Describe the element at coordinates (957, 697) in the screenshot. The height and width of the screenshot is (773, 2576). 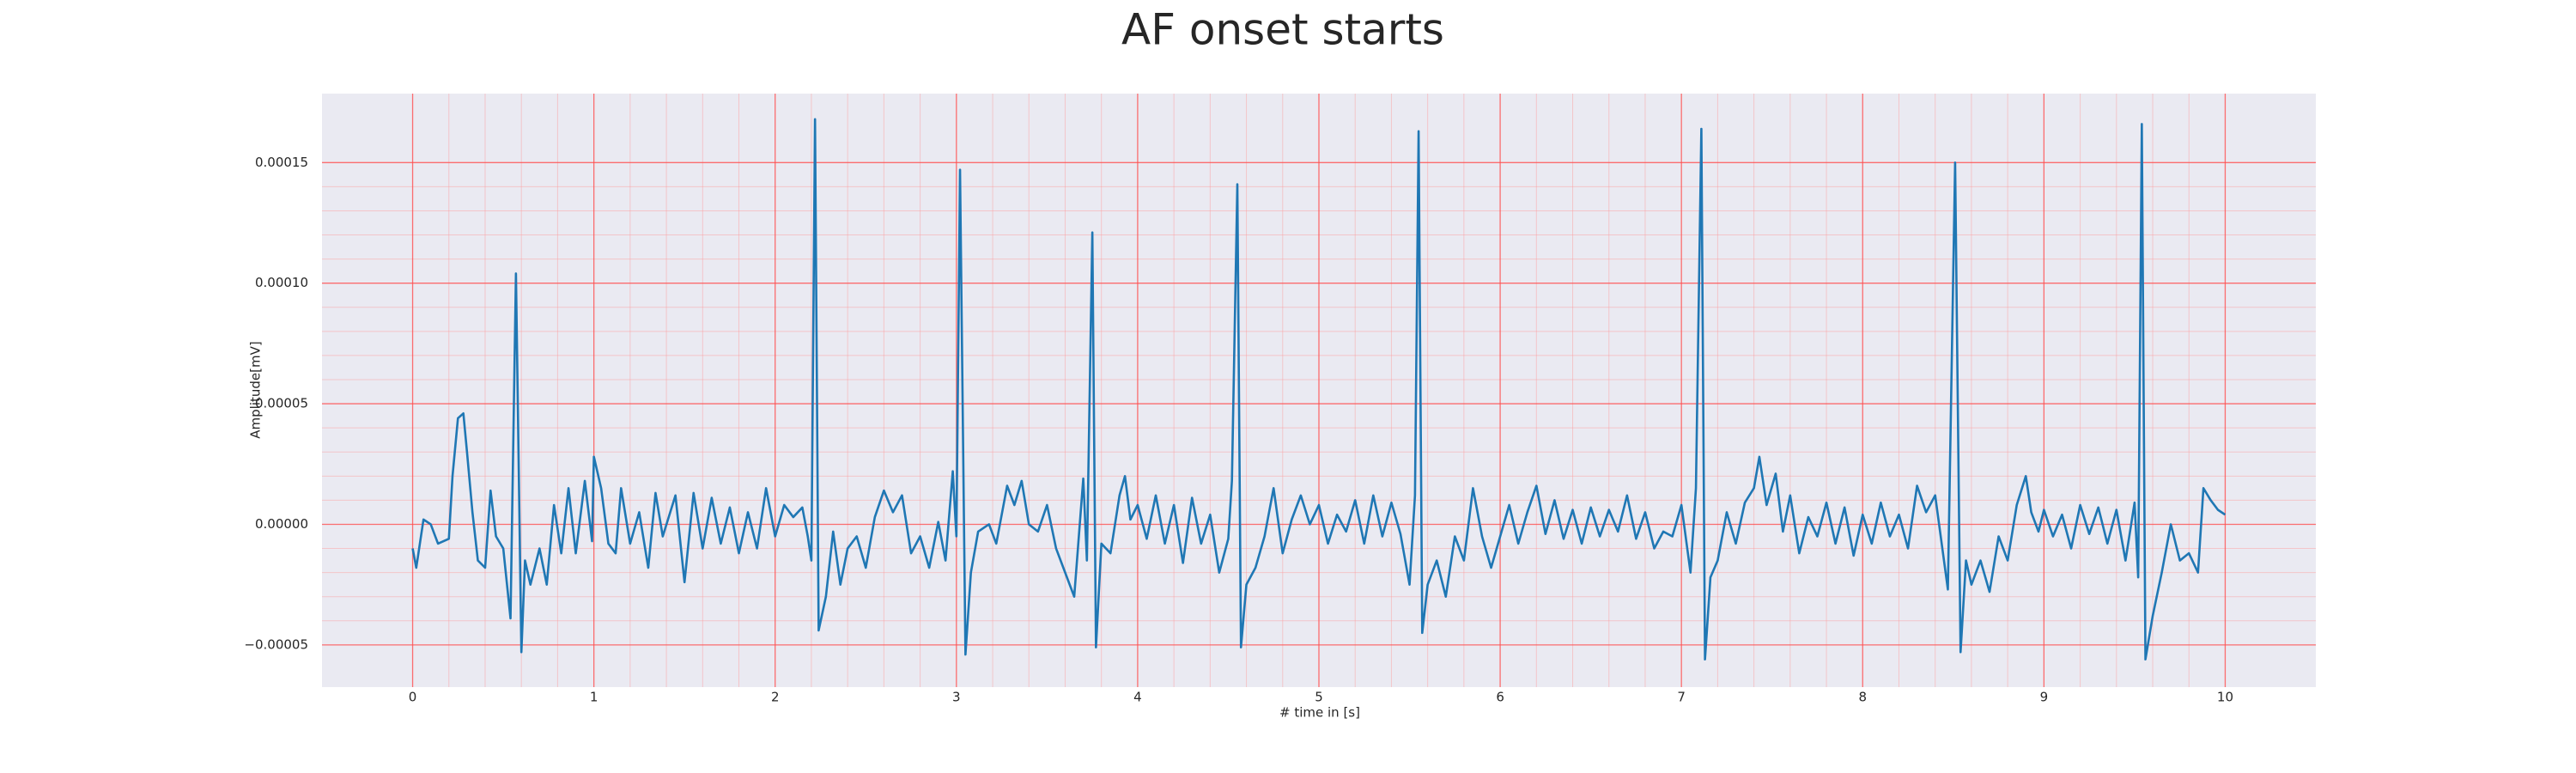
I see `x-tick-label: 3` at that location.